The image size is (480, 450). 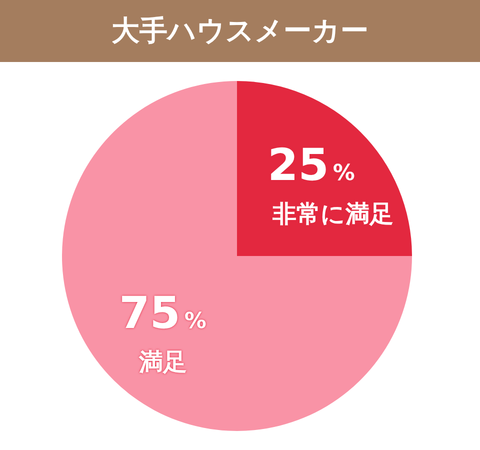 What do you see at coordinates (311, 165) in the screenshot?
I see `data-label: 25%` at bounding box center [311, 165].